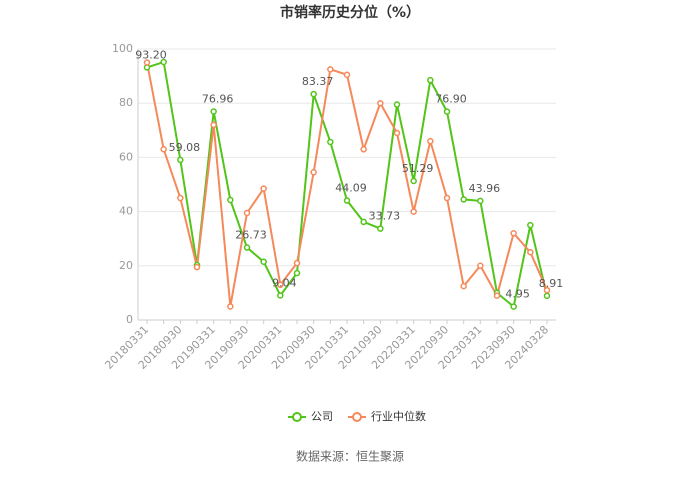 Image resolution: width=700 pixels, height=477 pixels. I want to click on source: 数据来源：恒生聚源, so click(350, 456).